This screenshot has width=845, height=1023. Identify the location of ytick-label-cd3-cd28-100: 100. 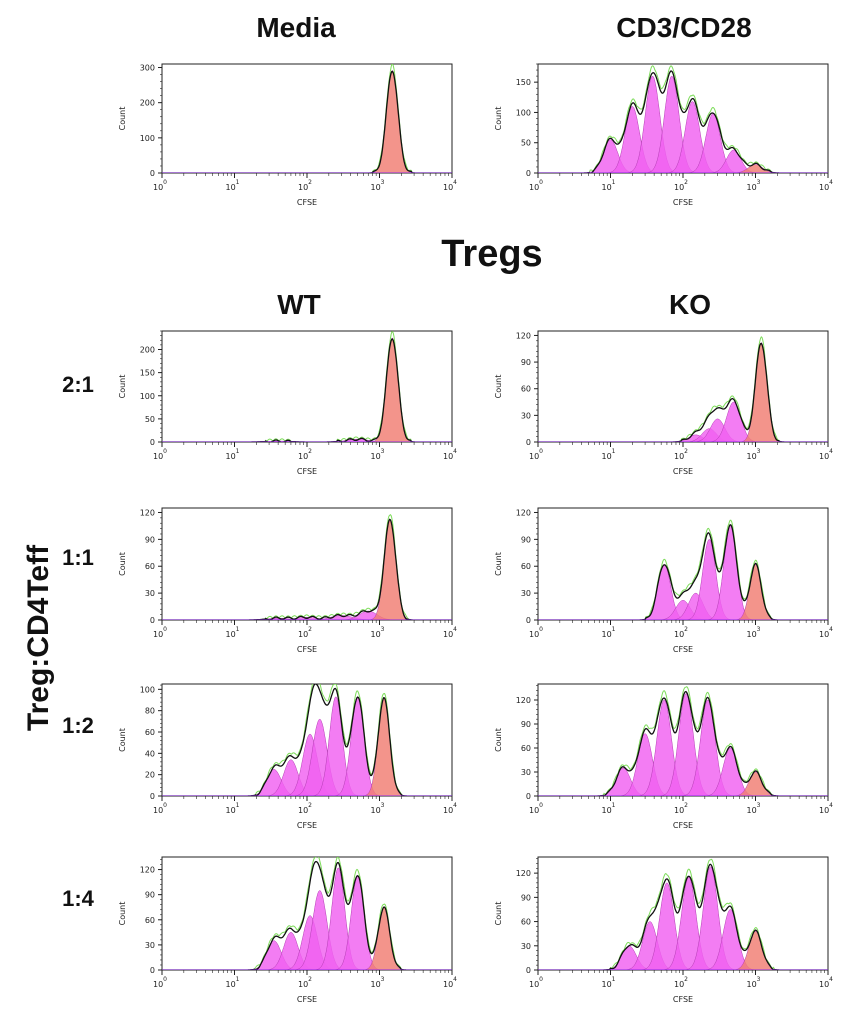
(523, 112).